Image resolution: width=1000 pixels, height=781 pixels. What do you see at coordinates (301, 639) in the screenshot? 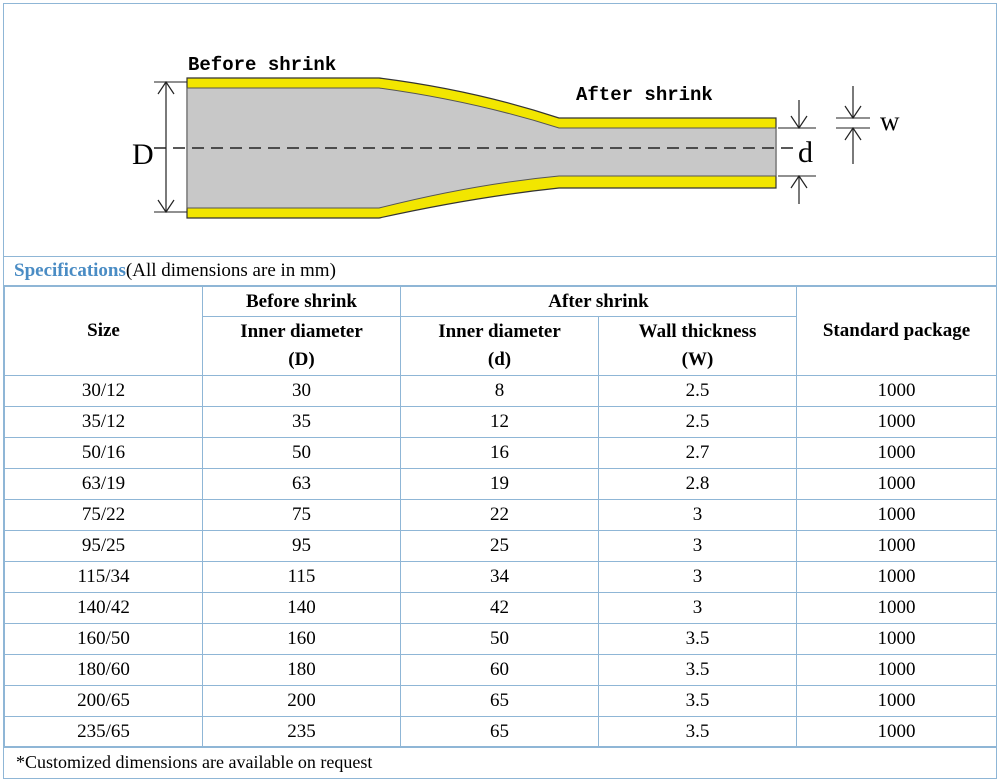
I see `before-diameter-cell: 160` at bounding box center [301, 639].